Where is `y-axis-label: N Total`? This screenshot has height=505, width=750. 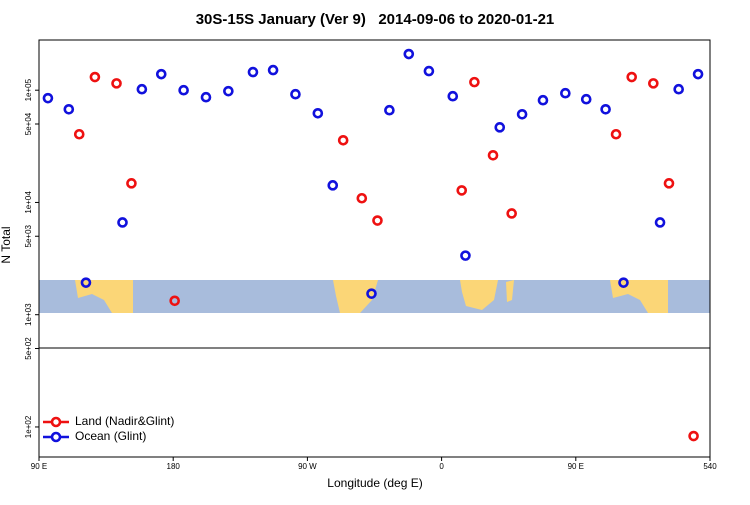 y-axis-label: N Total is located at coordinates (6, 244).